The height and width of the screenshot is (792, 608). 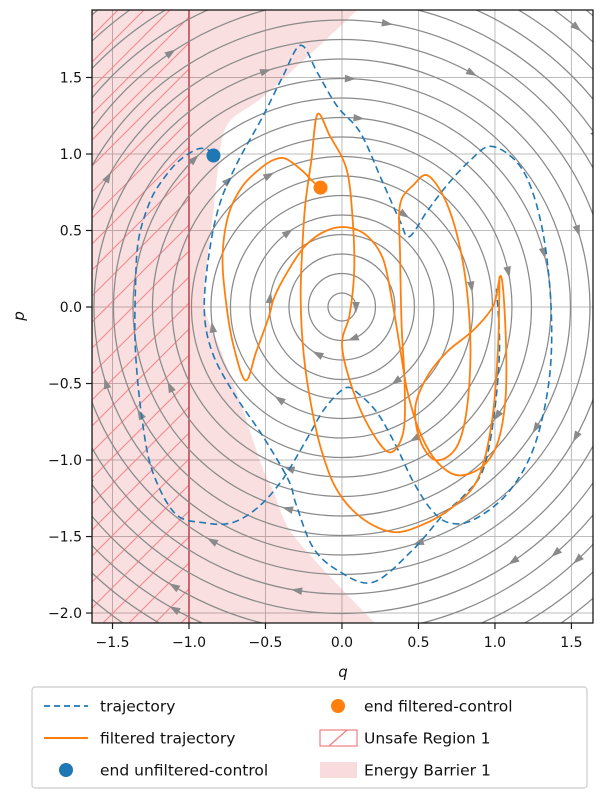 I want to click on y-tick-label: −1.5, so click(x=65, y=538).